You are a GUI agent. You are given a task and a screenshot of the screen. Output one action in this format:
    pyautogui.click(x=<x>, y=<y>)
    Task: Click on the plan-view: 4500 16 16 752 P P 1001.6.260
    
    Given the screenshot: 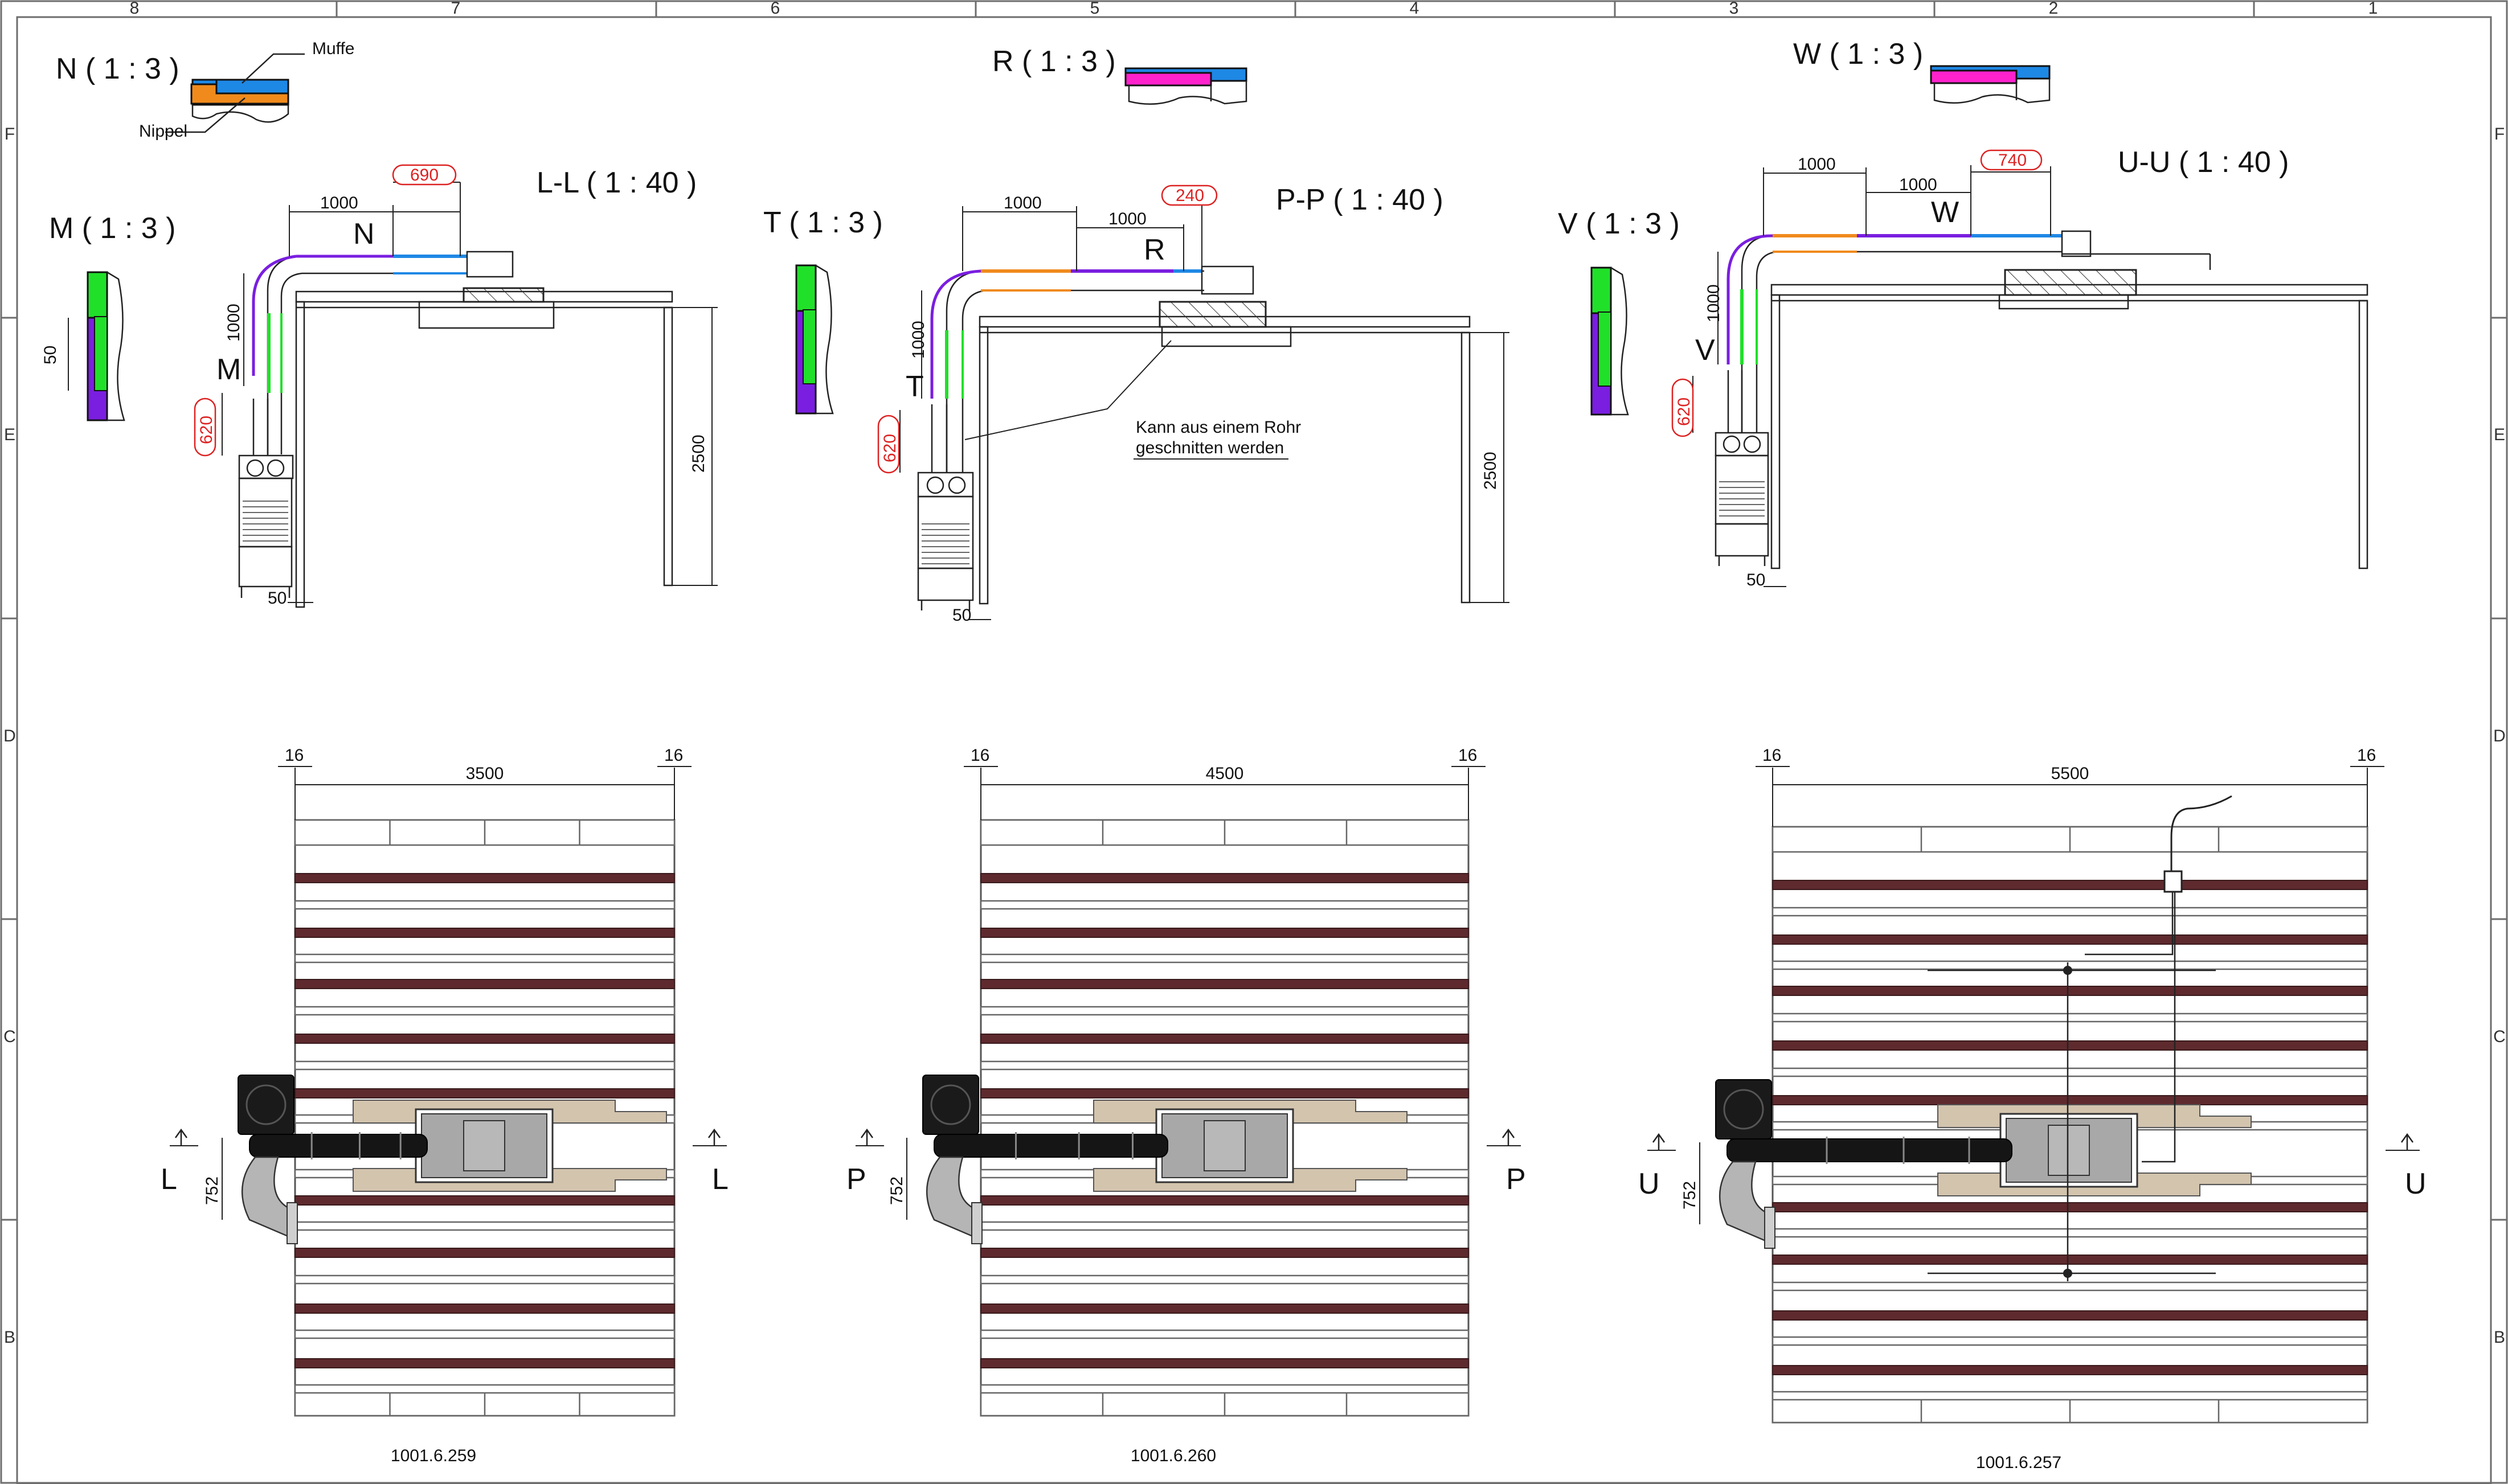 What is the action you would take?
    pyautogui.click(x=1186, y=1105)
    